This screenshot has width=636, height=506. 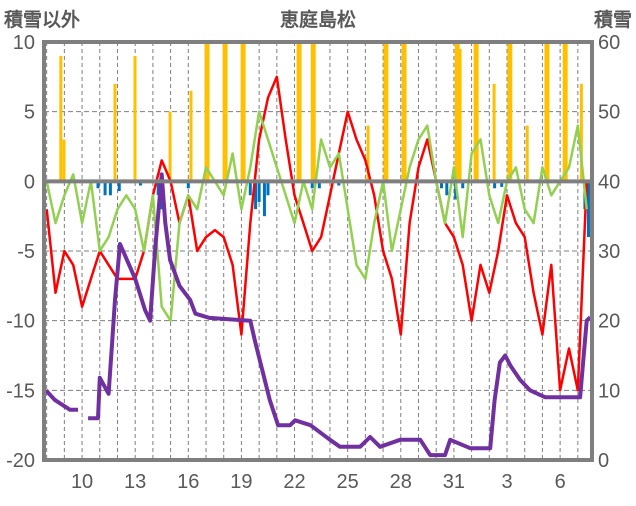 What do you see at coordinates (82, 482) in the screenshot?
I see `x-axis-tick-label: 10` at bounding box center [82, 482].